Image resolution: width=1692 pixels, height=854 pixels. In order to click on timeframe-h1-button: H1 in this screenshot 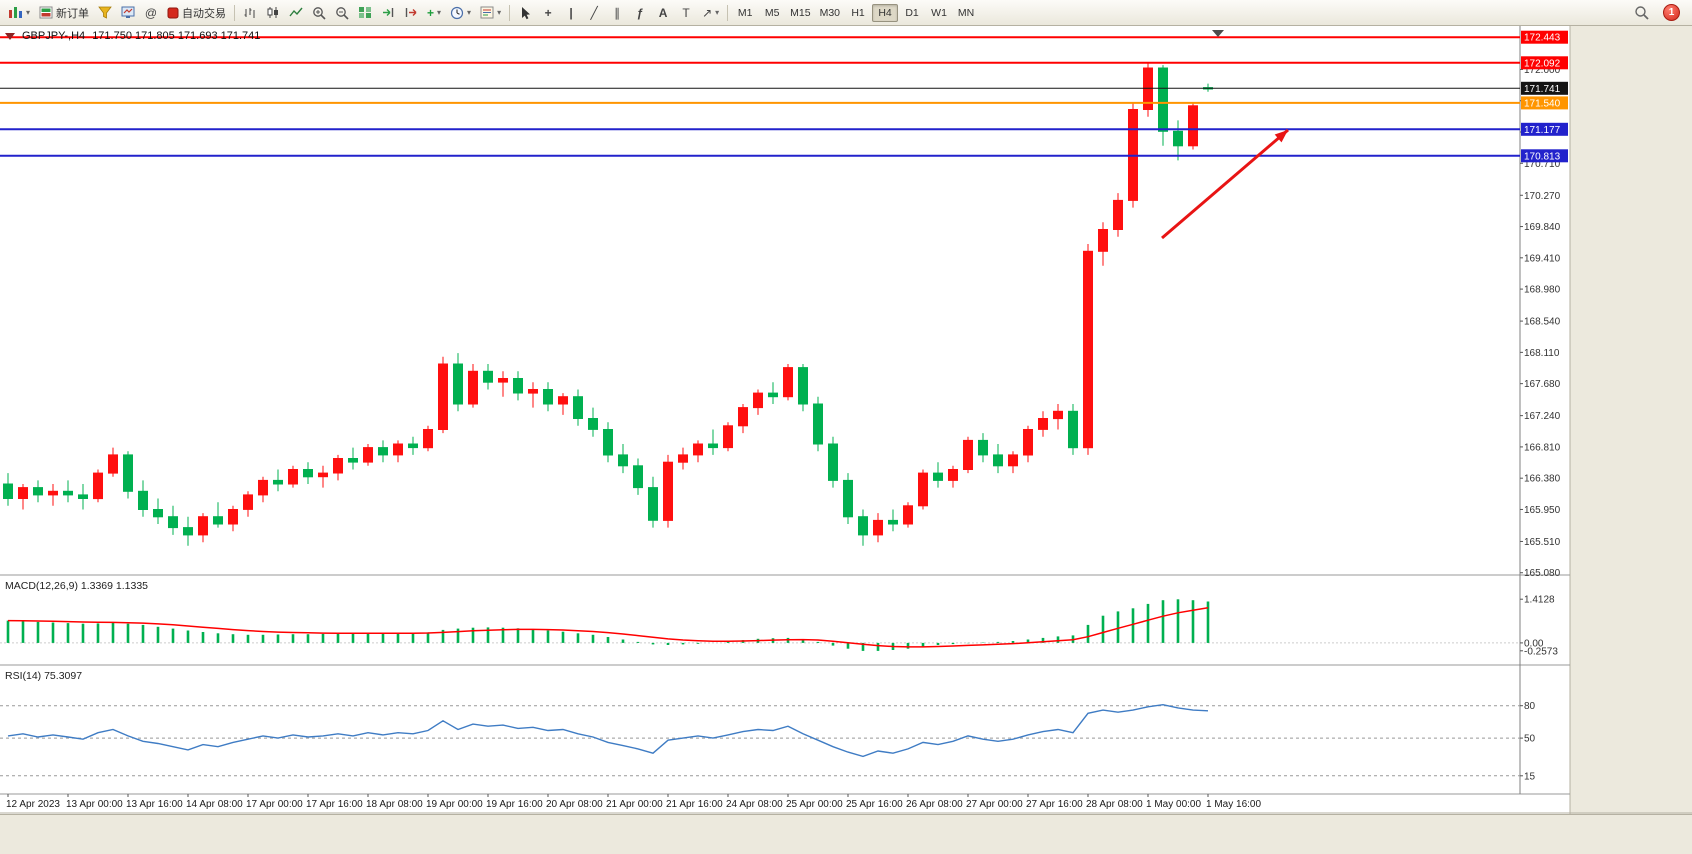, I will do `click(858, 12)`.